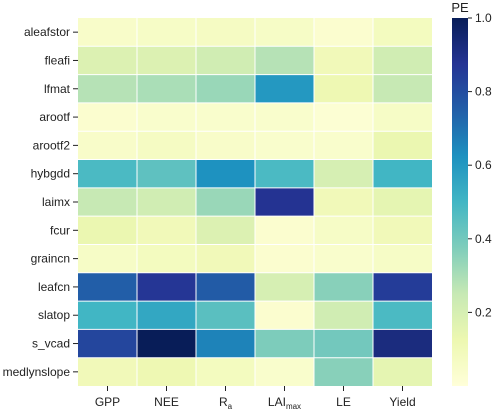  Describe the element at coordinates (343, 60) in the screenshot. I see `heatmap-cell-fleafi-le` at that location.